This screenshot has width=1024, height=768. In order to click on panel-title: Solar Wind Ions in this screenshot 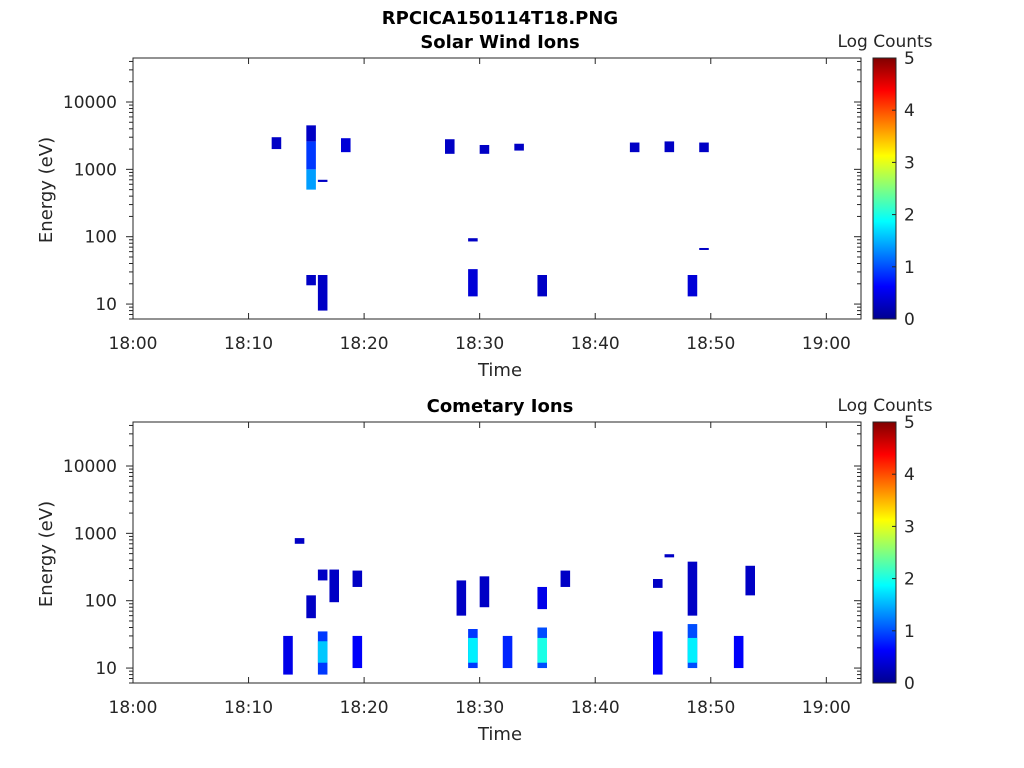, I will do `click(499, 42)`.